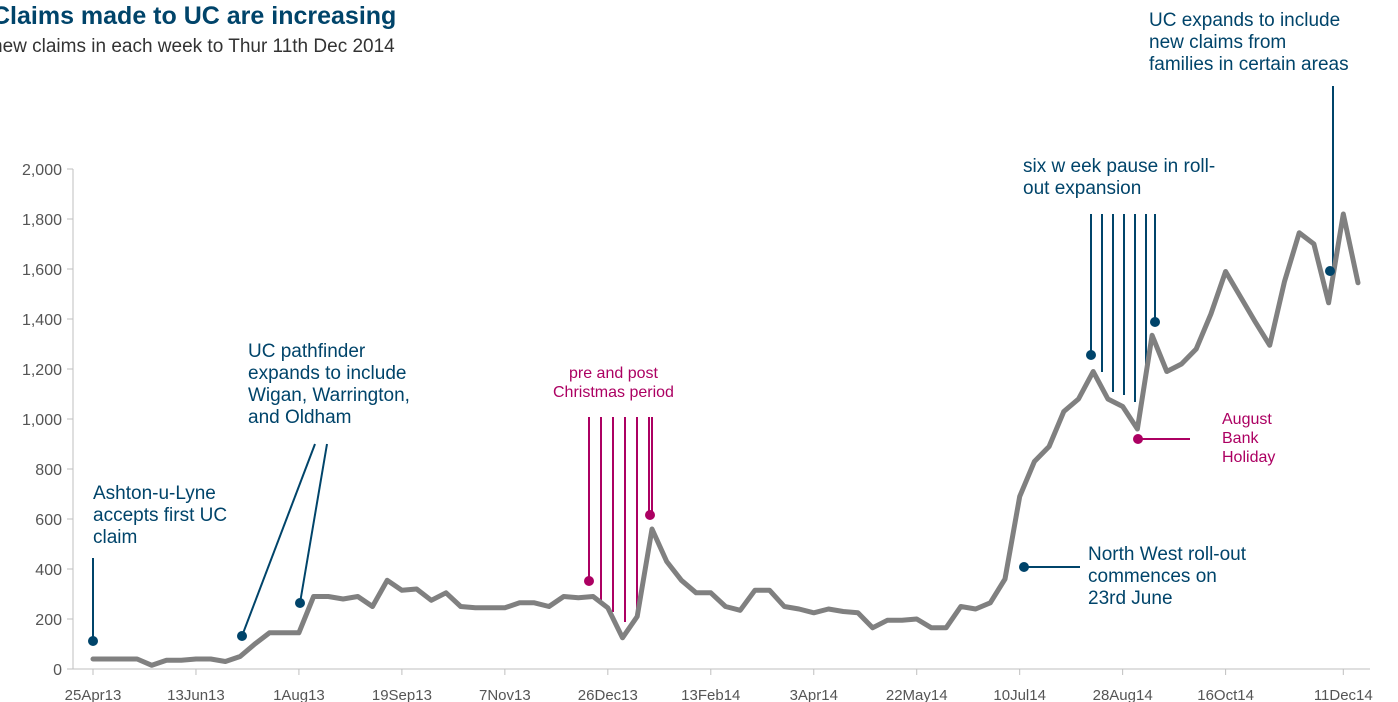 This screenshot has width=1398, height=702. What do you see at coordinates (710, 694) in the screenshot?
I see `x-tick-label: 13Feb14` at bounding box center [710, 694].